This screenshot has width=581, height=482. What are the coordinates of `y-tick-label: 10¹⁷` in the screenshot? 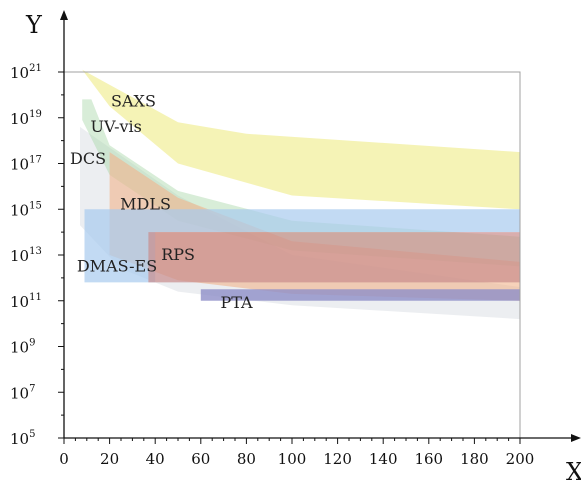 It's located at (26, 164).